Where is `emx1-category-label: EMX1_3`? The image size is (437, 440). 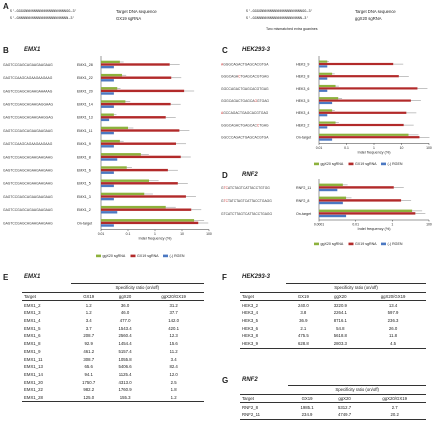
emx1-category-label: EMX1_3 is located at coordinates (84, 197).